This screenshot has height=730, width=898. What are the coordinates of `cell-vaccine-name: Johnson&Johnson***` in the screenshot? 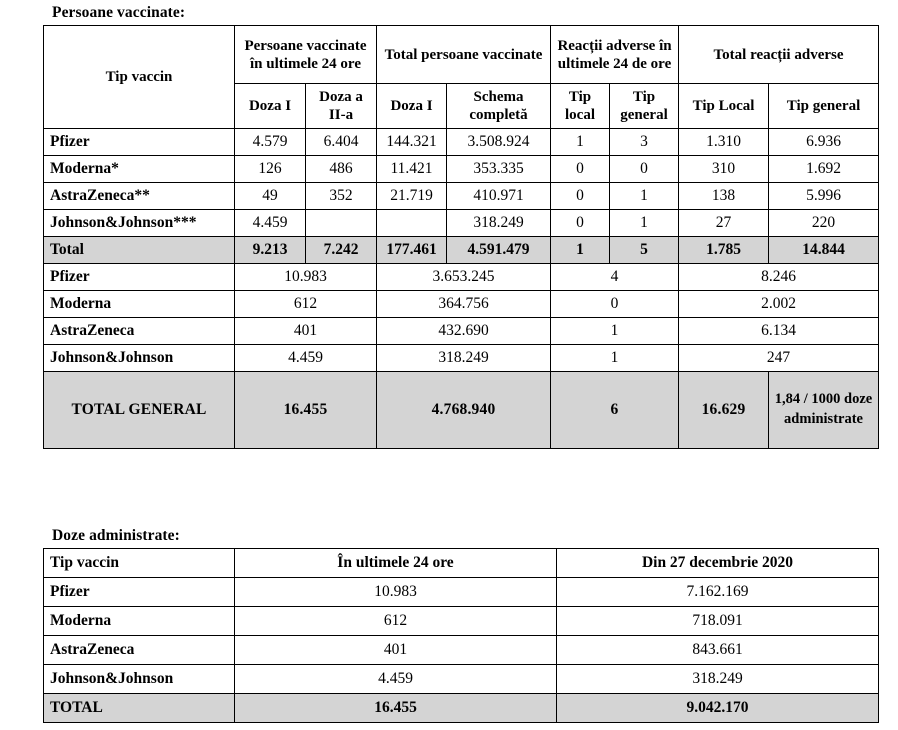 It's located at (139, 223).